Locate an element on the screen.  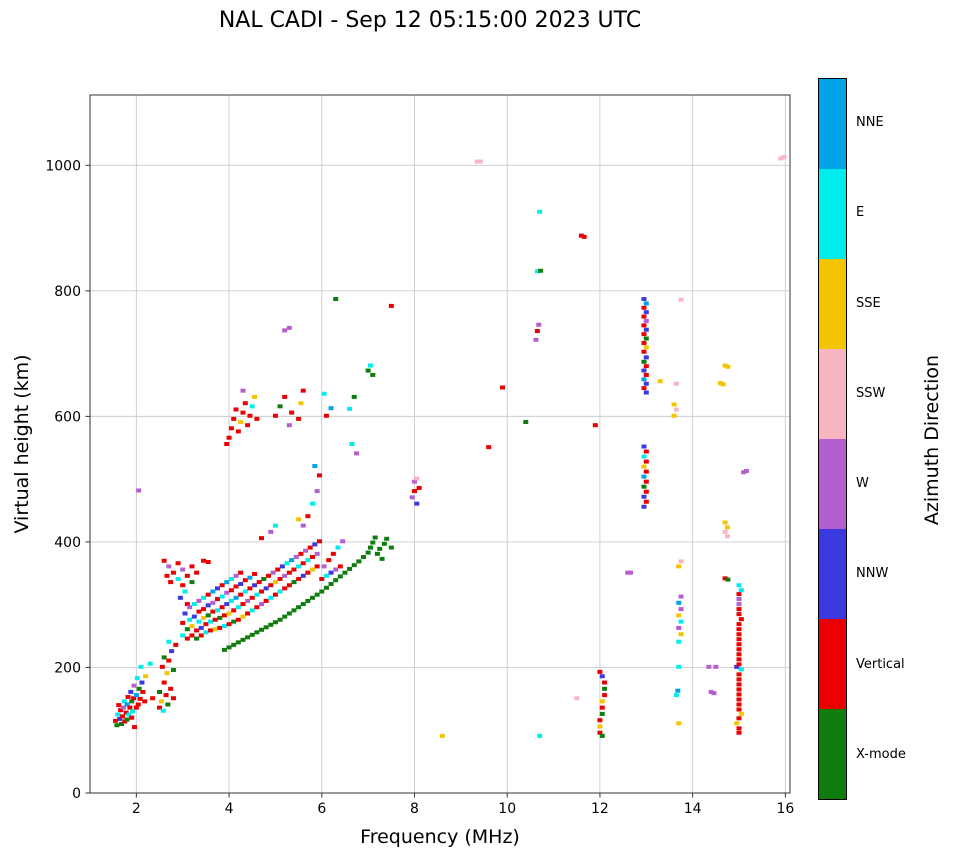
colorbar-label-x-mode: X-mode is located at coordinates (881, 754).